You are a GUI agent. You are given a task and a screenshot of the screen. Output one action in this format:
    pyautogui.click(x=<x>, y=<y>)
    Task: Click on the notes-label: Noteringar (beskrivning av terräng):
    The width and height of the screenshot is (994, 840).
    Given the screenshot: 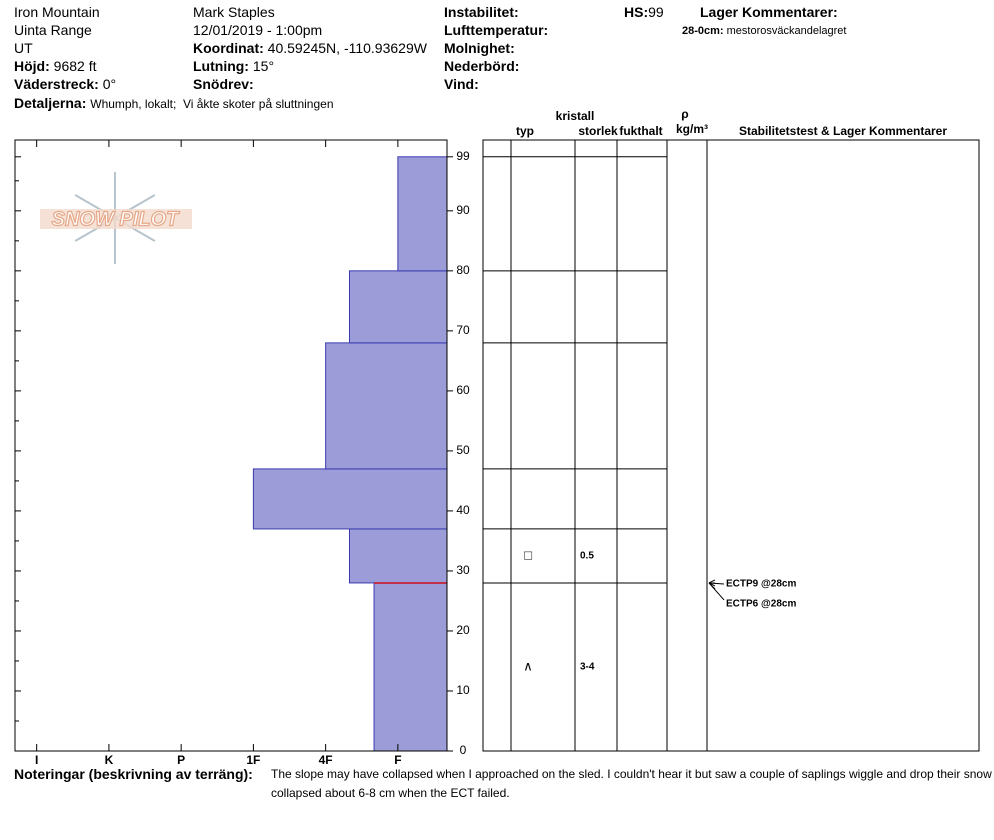 What is the action you would take?
    pyautogui.click(x=133, y=774)
    